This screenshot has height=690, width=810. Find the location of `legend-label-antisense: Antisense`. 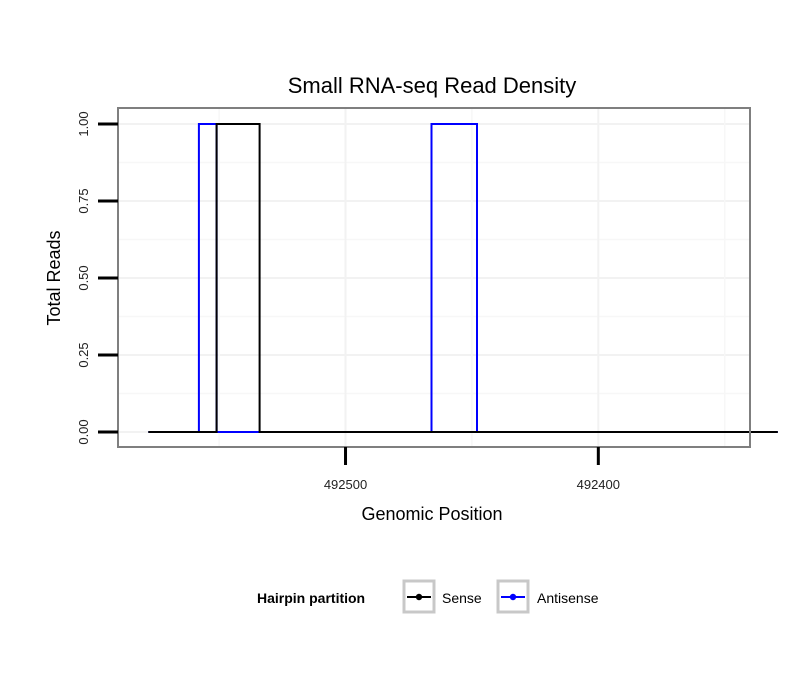

legend-label-antisense: Antisense is located at coordinates (568, 598).